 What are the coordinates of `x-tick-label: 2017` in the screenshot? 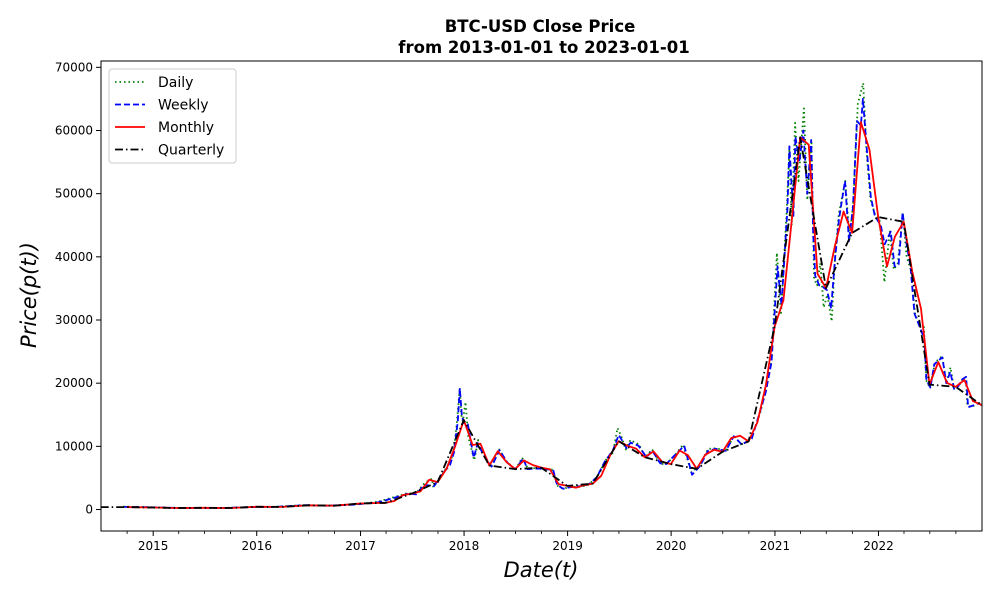 It's located at (360, 546).